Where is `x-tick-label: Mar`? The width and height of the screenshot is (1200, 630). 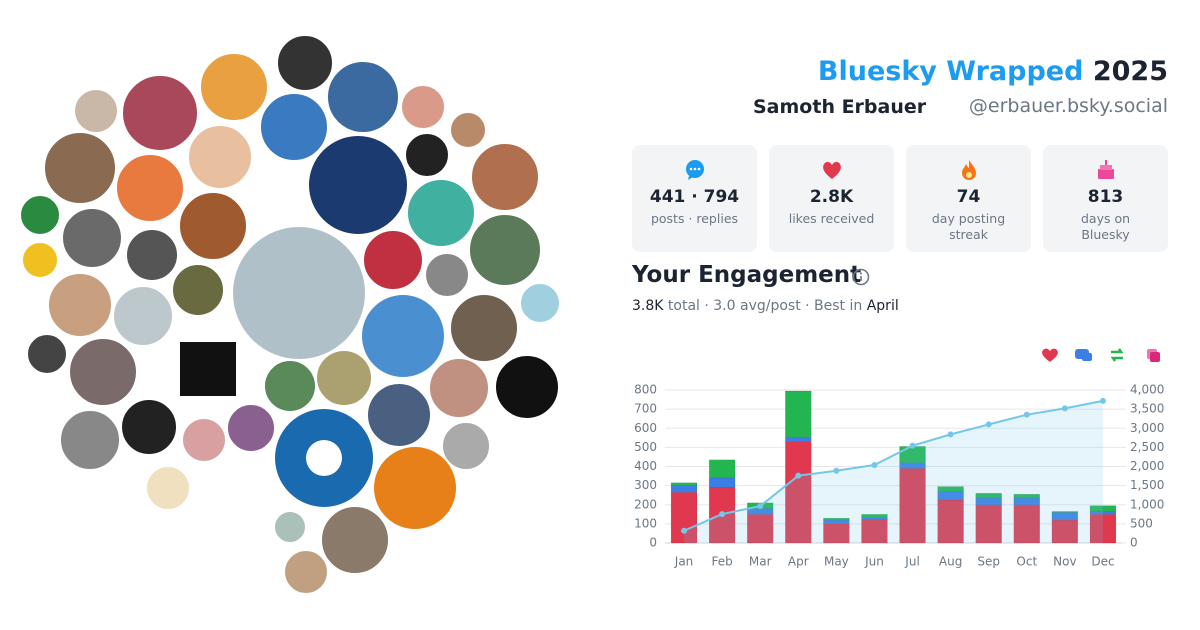
x-tick-label: Mar is located at coordinates (760, 562).